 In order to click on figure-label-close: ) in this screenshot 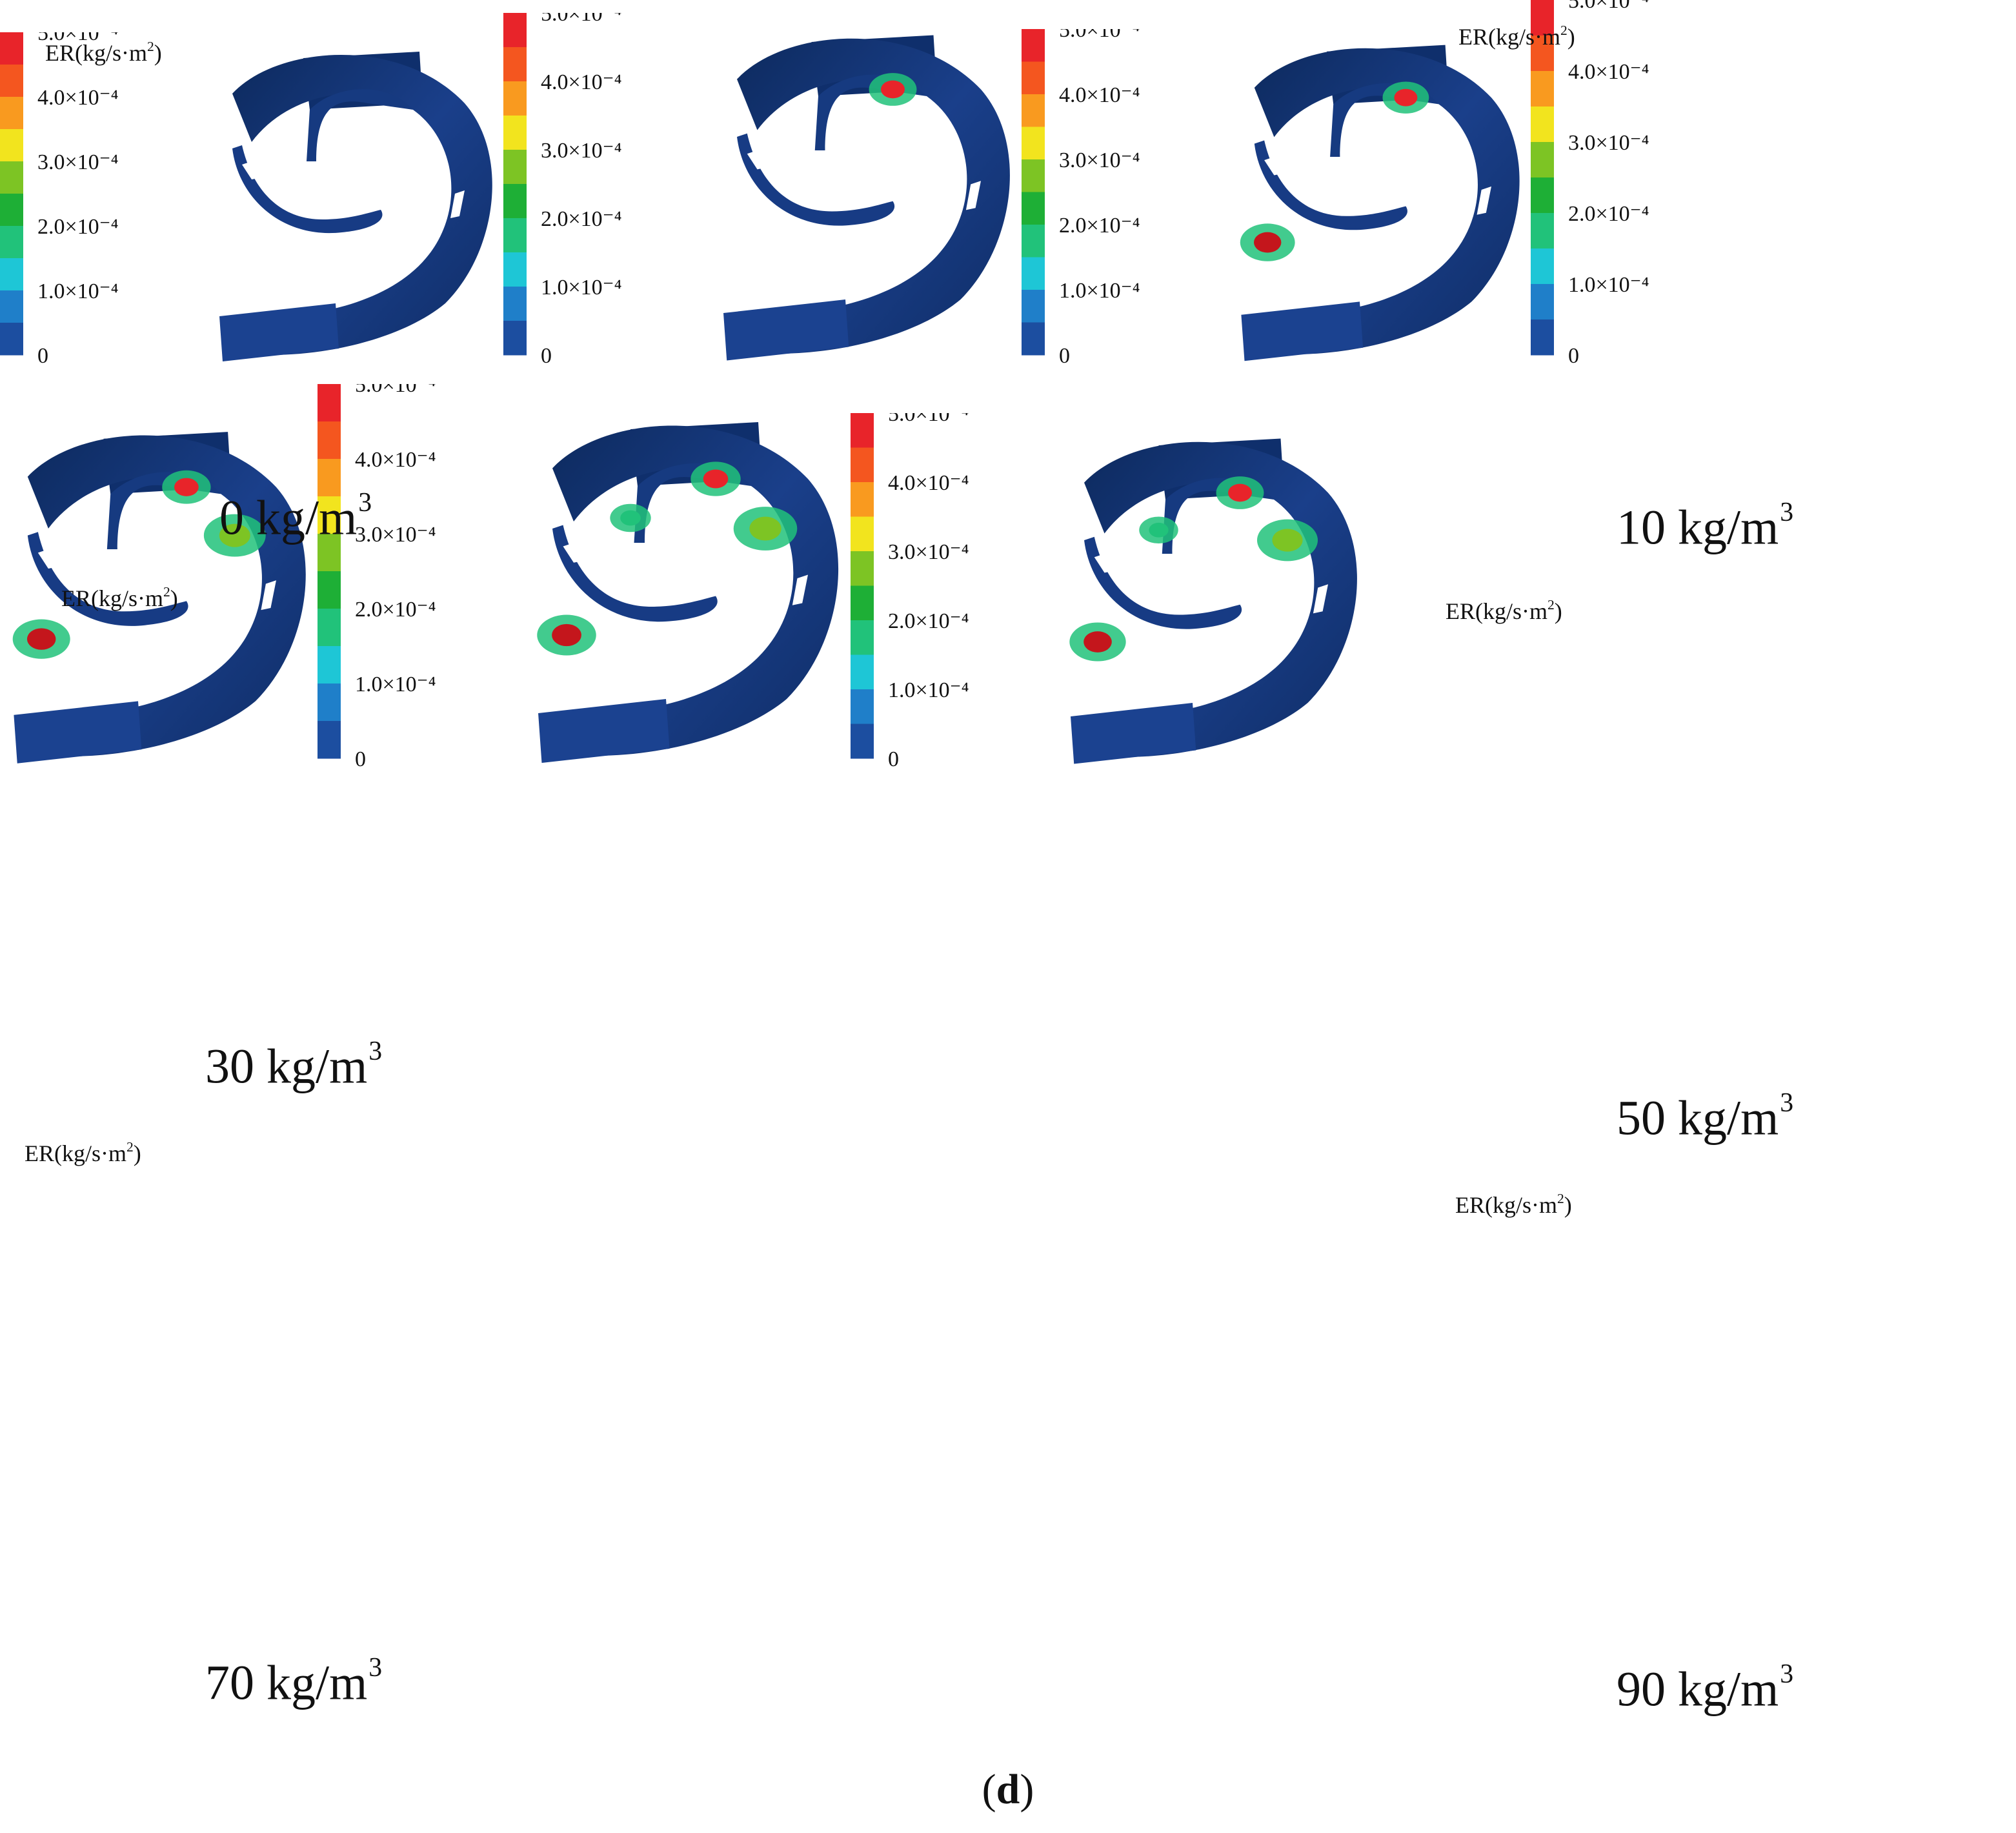, I will do `click(1027, 1789)`.